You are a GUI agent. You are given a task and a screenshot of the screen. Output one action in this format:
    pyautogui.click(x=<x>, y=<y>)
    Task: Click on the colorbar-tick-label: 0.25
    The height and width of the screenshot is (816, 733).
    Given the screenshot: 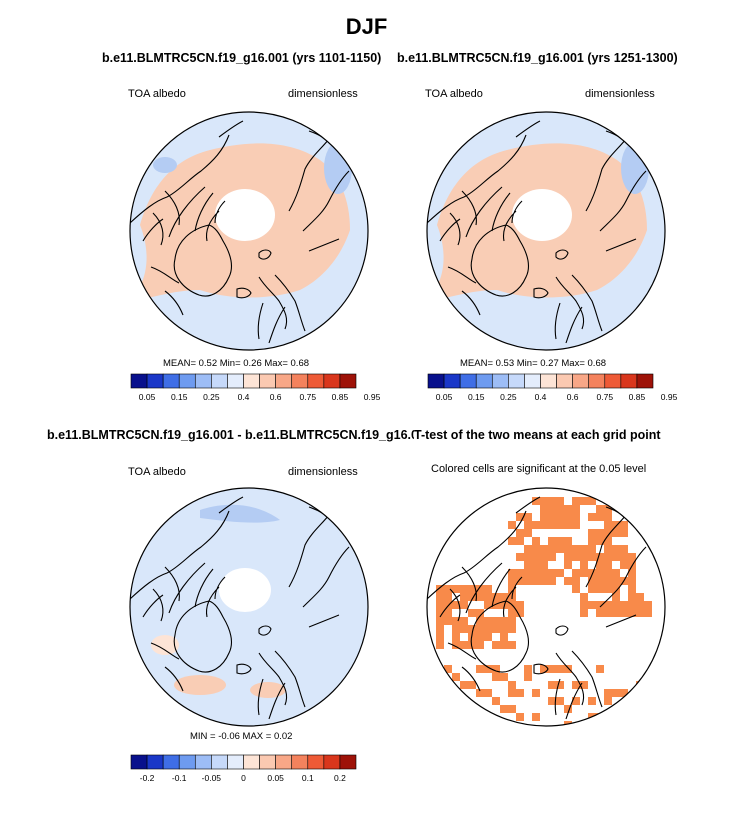 What is the action you would take?
    pyautogui.click(x=211, y=397)
    